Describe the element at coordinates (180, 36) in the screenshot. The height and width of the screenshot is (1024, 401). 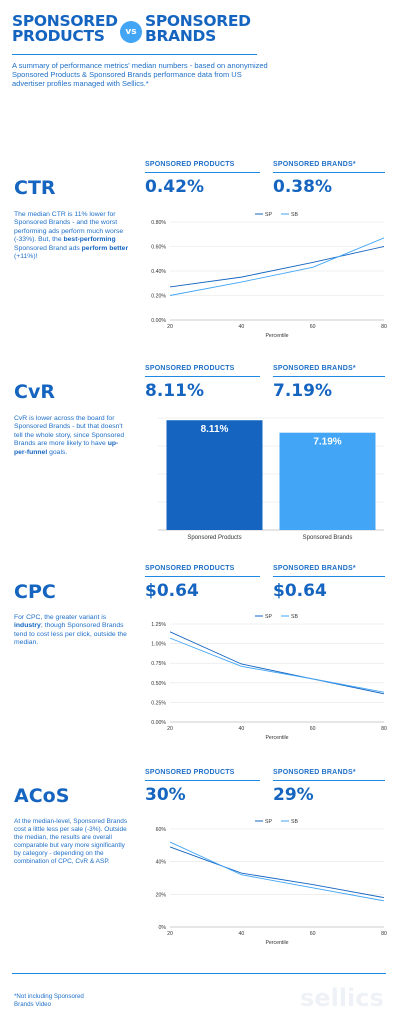
I see `header-right-line2: BRANDS` at that location.